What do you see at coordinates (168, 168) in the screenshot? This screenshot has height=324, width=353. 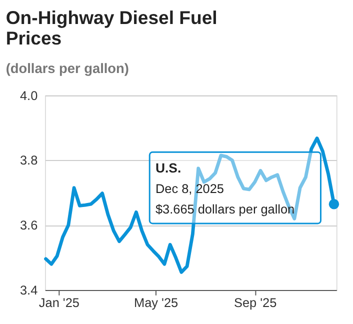 I see `series-label: U.S.` at bounding box center [168, 168].